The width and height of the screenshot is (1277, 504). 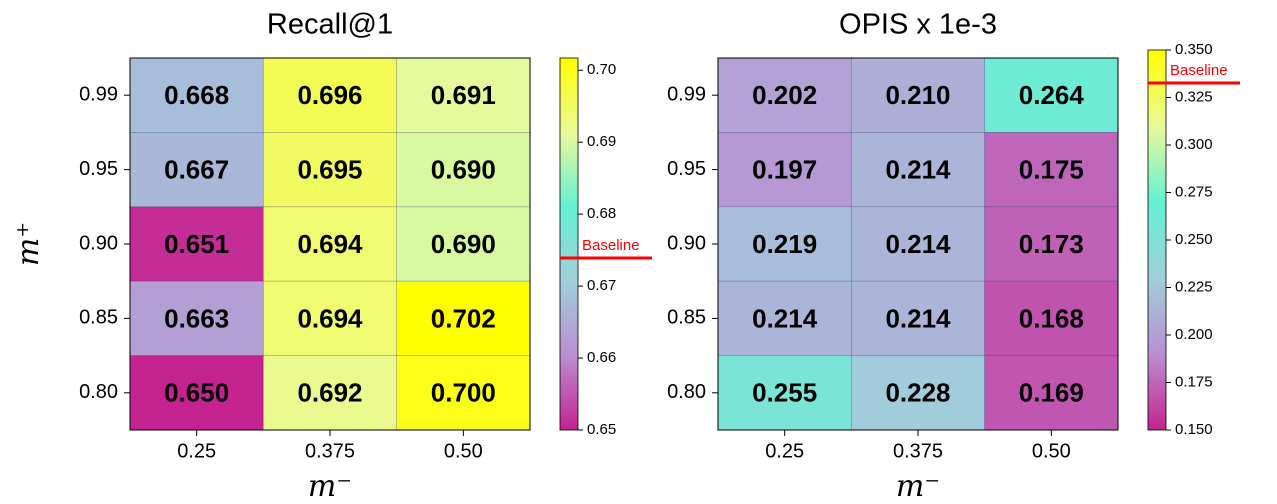 I want to click on cell-label: 0.651, so click(x=196, y=244).